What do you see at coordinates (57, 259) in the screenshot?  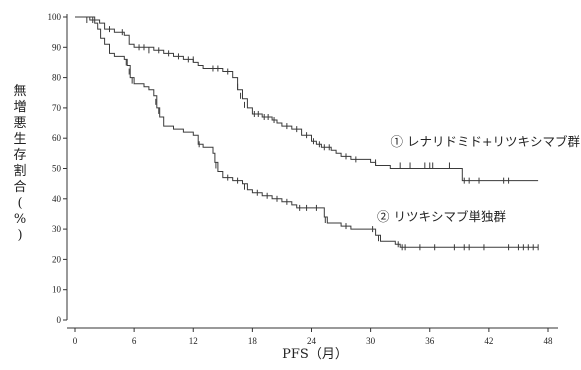 I see `y-tick-label: 20` at bounding box center [57, 259].